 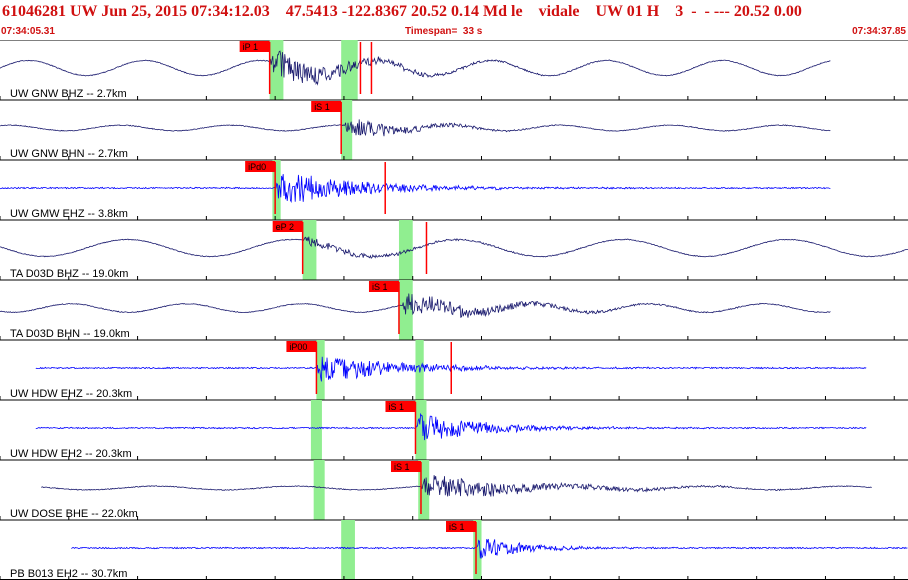 What do you see at coordinates (298, 347) in the screenshot?
I see `pick-label: iP00` at bounding box center [298, 347].